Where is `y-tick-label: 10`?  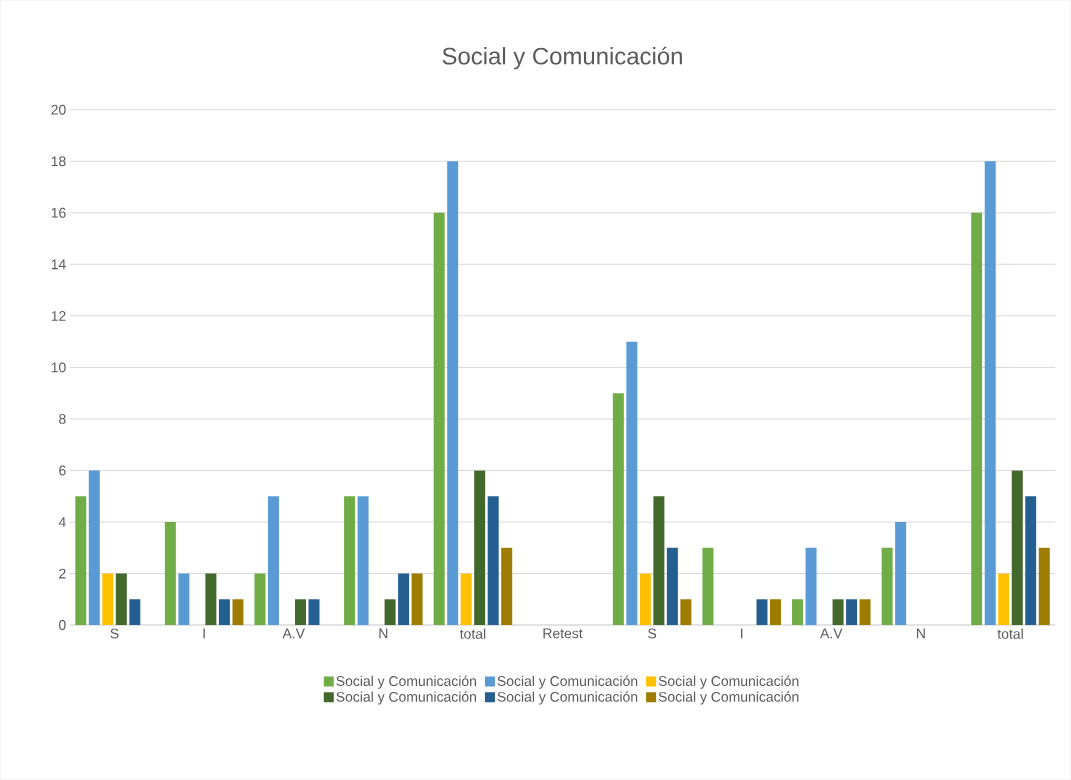 y-tick-label: 10 is located at coordinates (58, 367).